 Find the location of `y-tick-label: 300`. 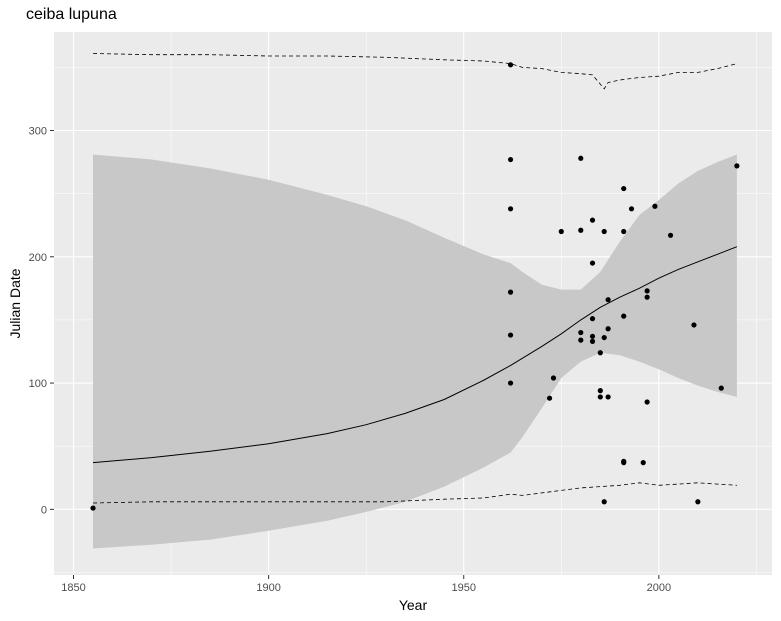

y-tick-label: 300 is located at coordinates (38, 131).